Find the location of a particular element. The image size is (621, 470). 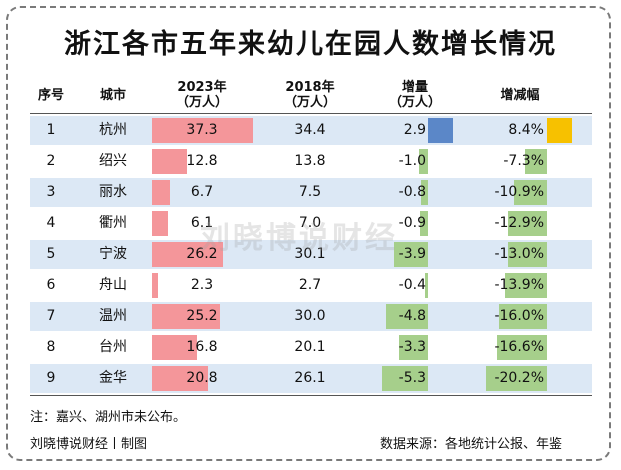

cell-delta: -3.9 is located at coordinates (412, 254).